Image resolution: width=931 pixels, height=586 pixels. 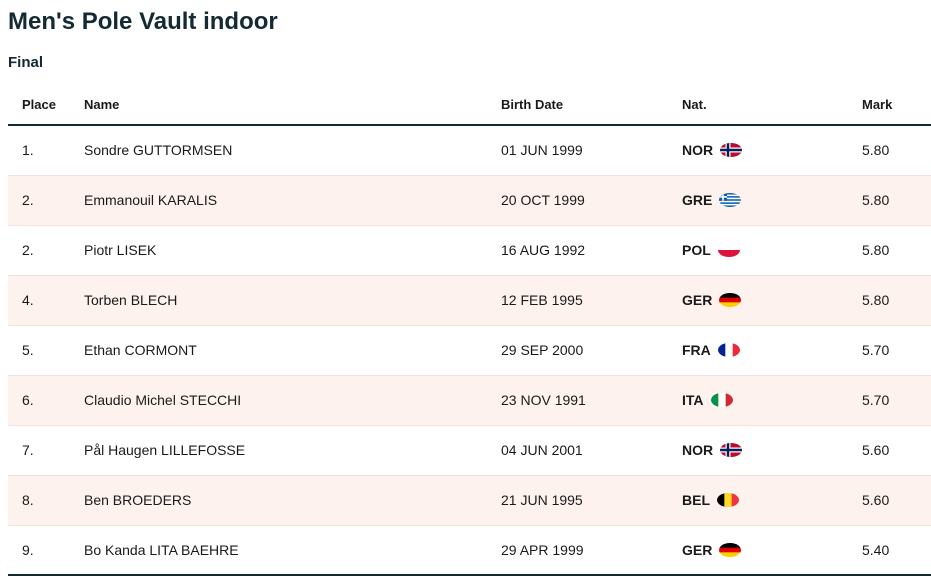 What do you see at coordinates (768, 400) in the screenshot?
I see `nationality-cell: ITA` at bounding box center [768, 400].